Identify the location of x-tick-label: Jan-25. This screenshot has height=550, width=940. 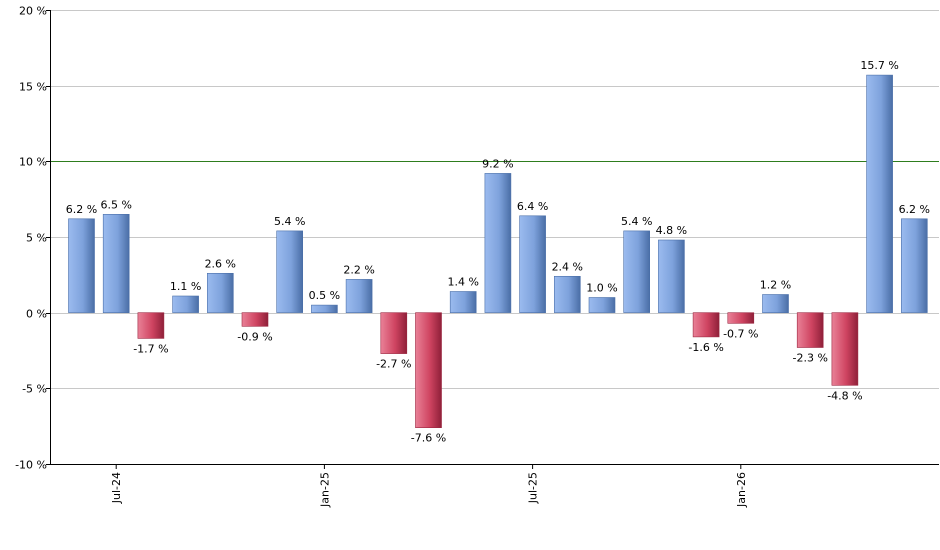
(324, 490).